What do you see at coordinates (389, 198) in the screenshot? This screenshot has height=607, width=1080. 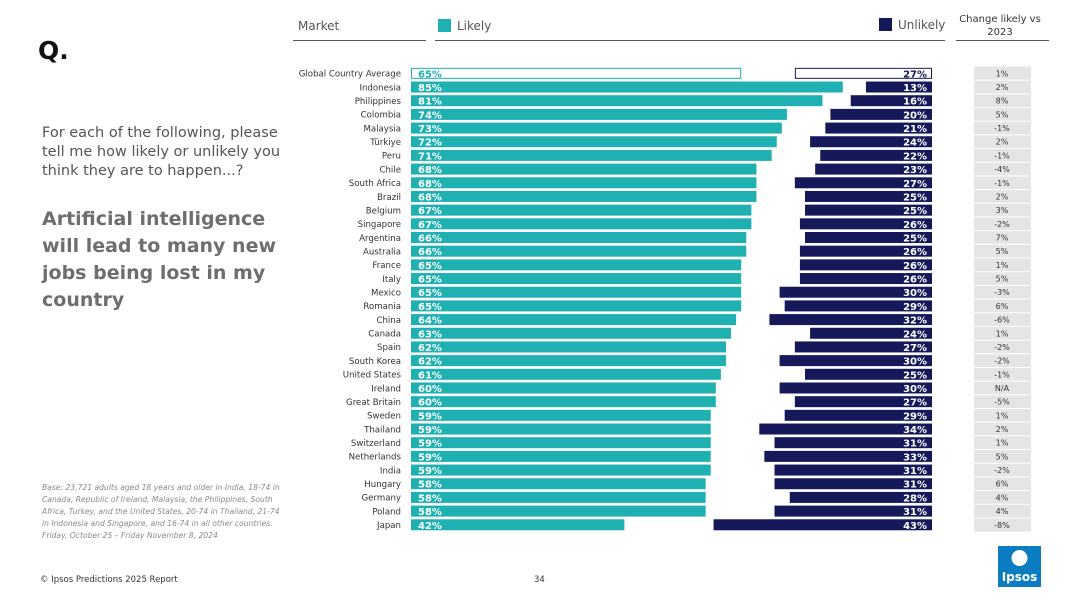 I see `market-label: Brazil` at bounding box center [389, 198].